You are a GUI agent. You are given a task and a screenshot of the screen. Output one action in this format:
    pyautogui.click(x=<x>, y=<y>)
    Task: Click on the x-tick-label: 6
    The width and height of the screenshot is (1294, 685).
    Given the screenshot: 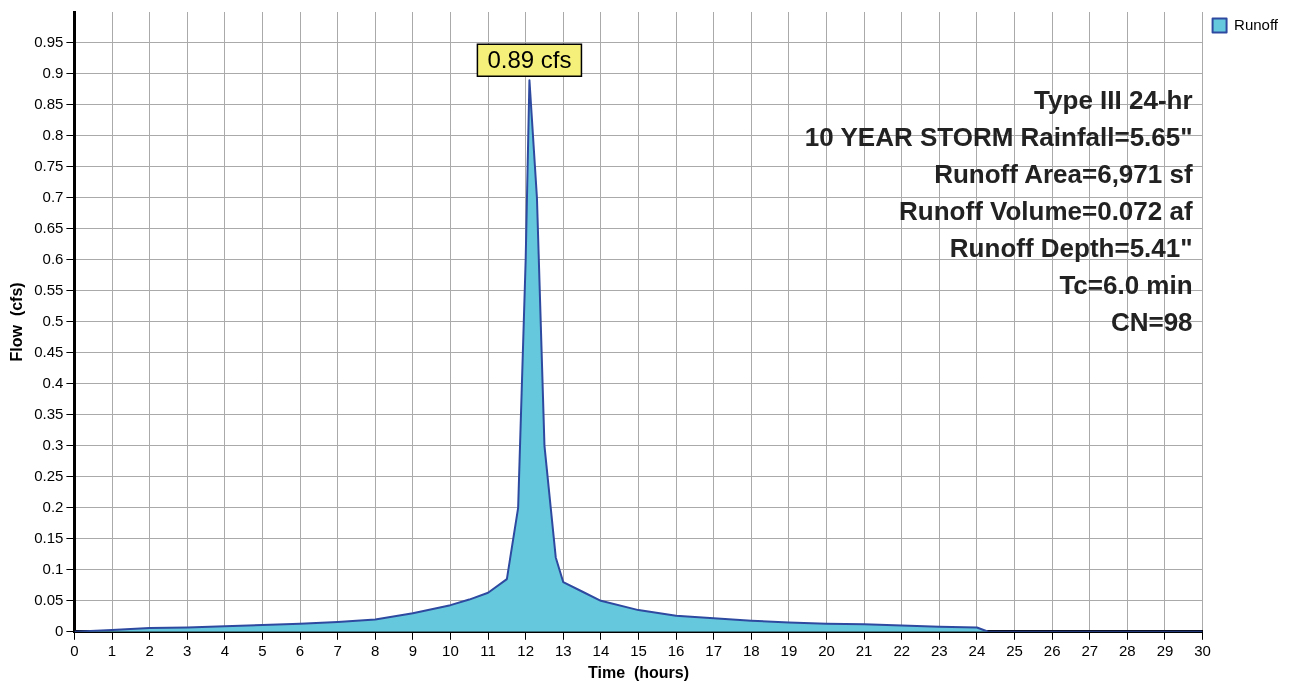 What is the action you would take?
    pyautogui.click(x=300, y=650)
    